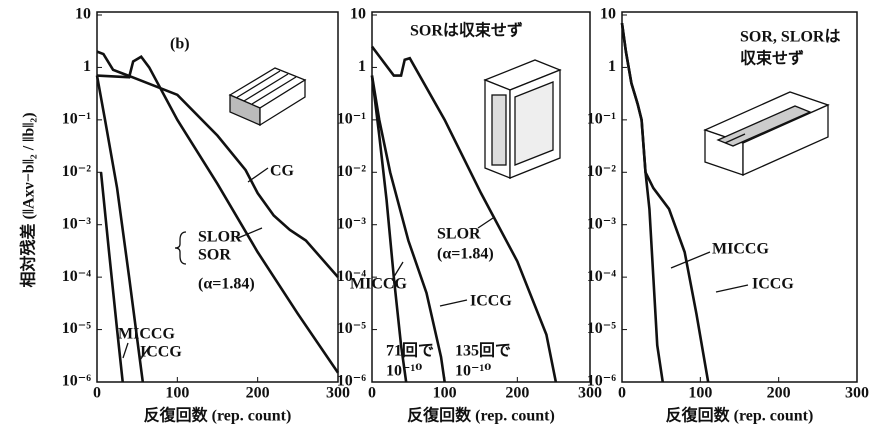 The width and height of the screenshot is (879, 434). What do you see at coordinates (180, 44) in the screenshot?
I see `annotation: (b)` at bounding box center [180, 44].